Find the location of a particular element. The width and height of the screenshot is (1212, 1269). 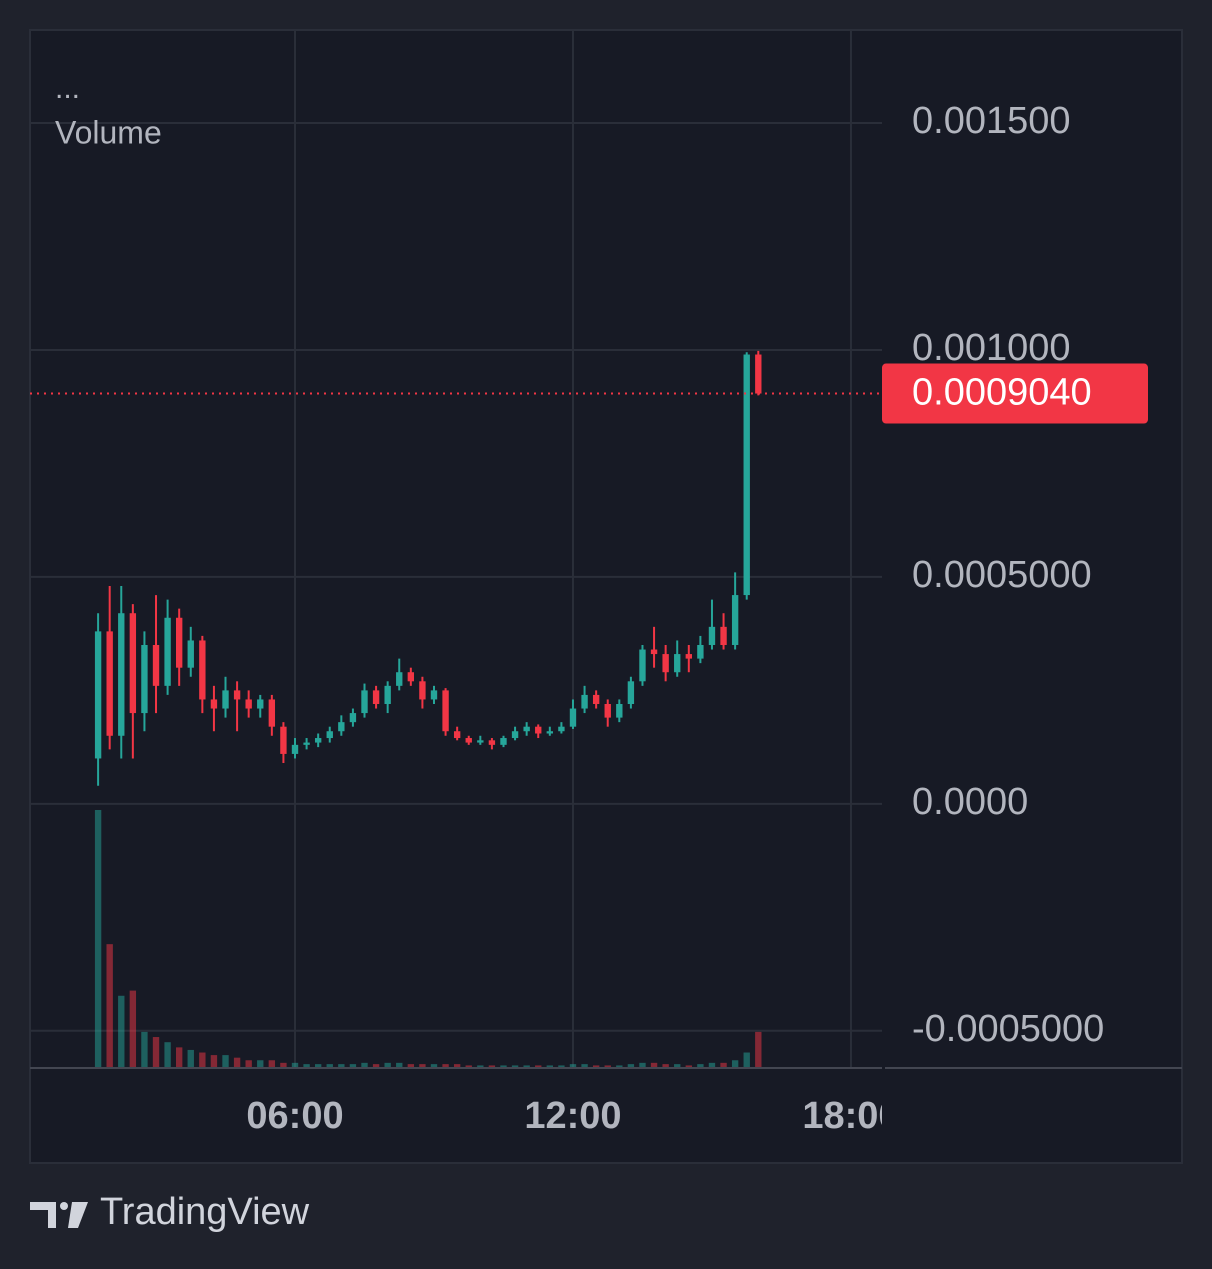

volume-pane is located at coordinates (428, 939).